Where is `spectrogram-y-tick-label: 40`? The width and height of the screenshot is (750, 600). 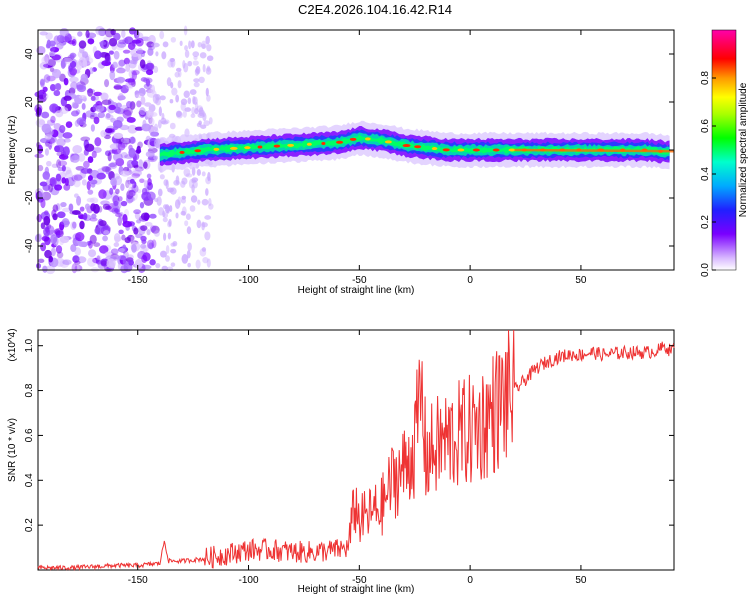 spectrogram-y-tick-label: 40 is located at coordinates (29, 54).